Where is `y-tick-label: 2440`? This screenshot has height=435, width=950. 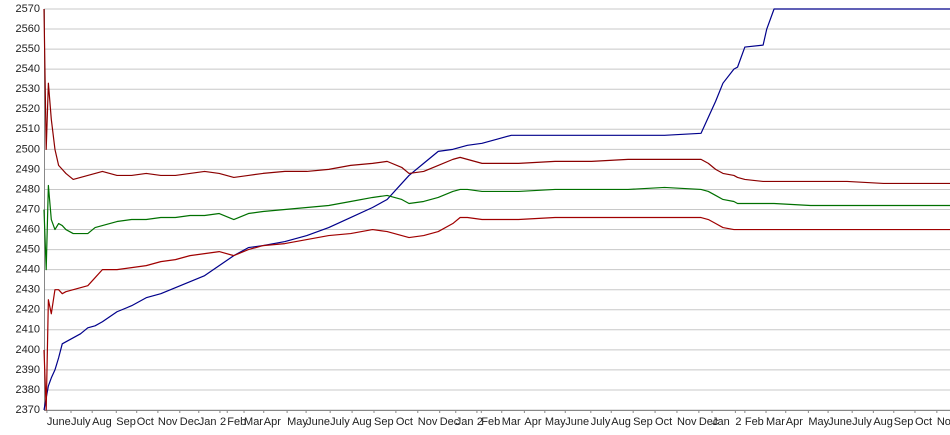
y-tick-label: 2440 is located at coordinates (28, 270).